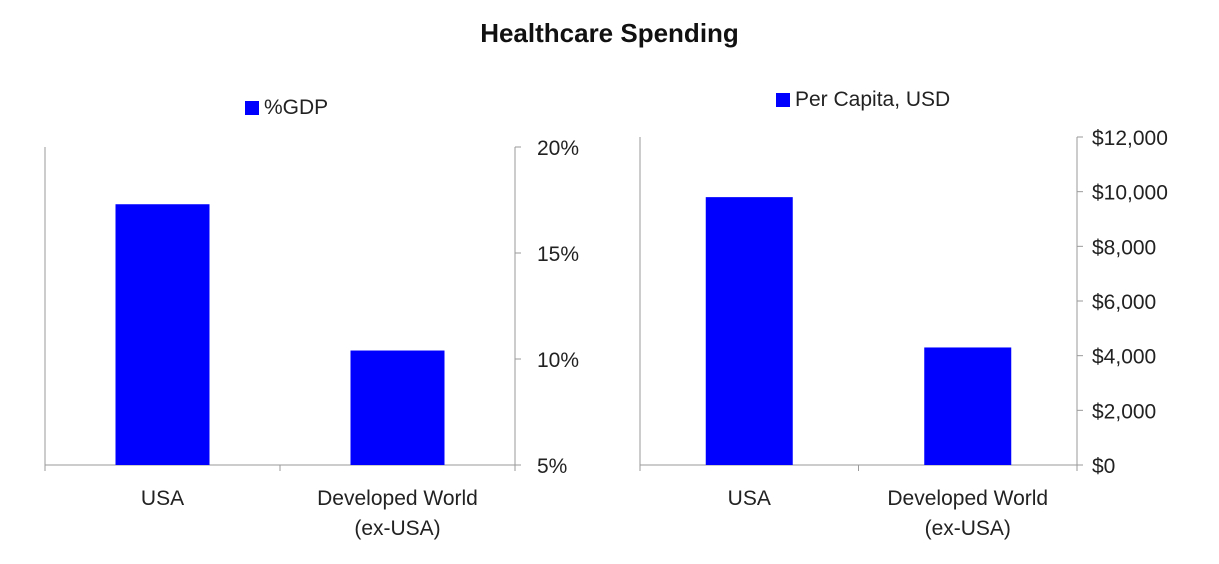 The width and height of the screenshot is (1219, 564). What do you see at coordinates (558, 254) in the screenshot?
I see `y-tick-label: 15%` at bounding box center [558, 254].